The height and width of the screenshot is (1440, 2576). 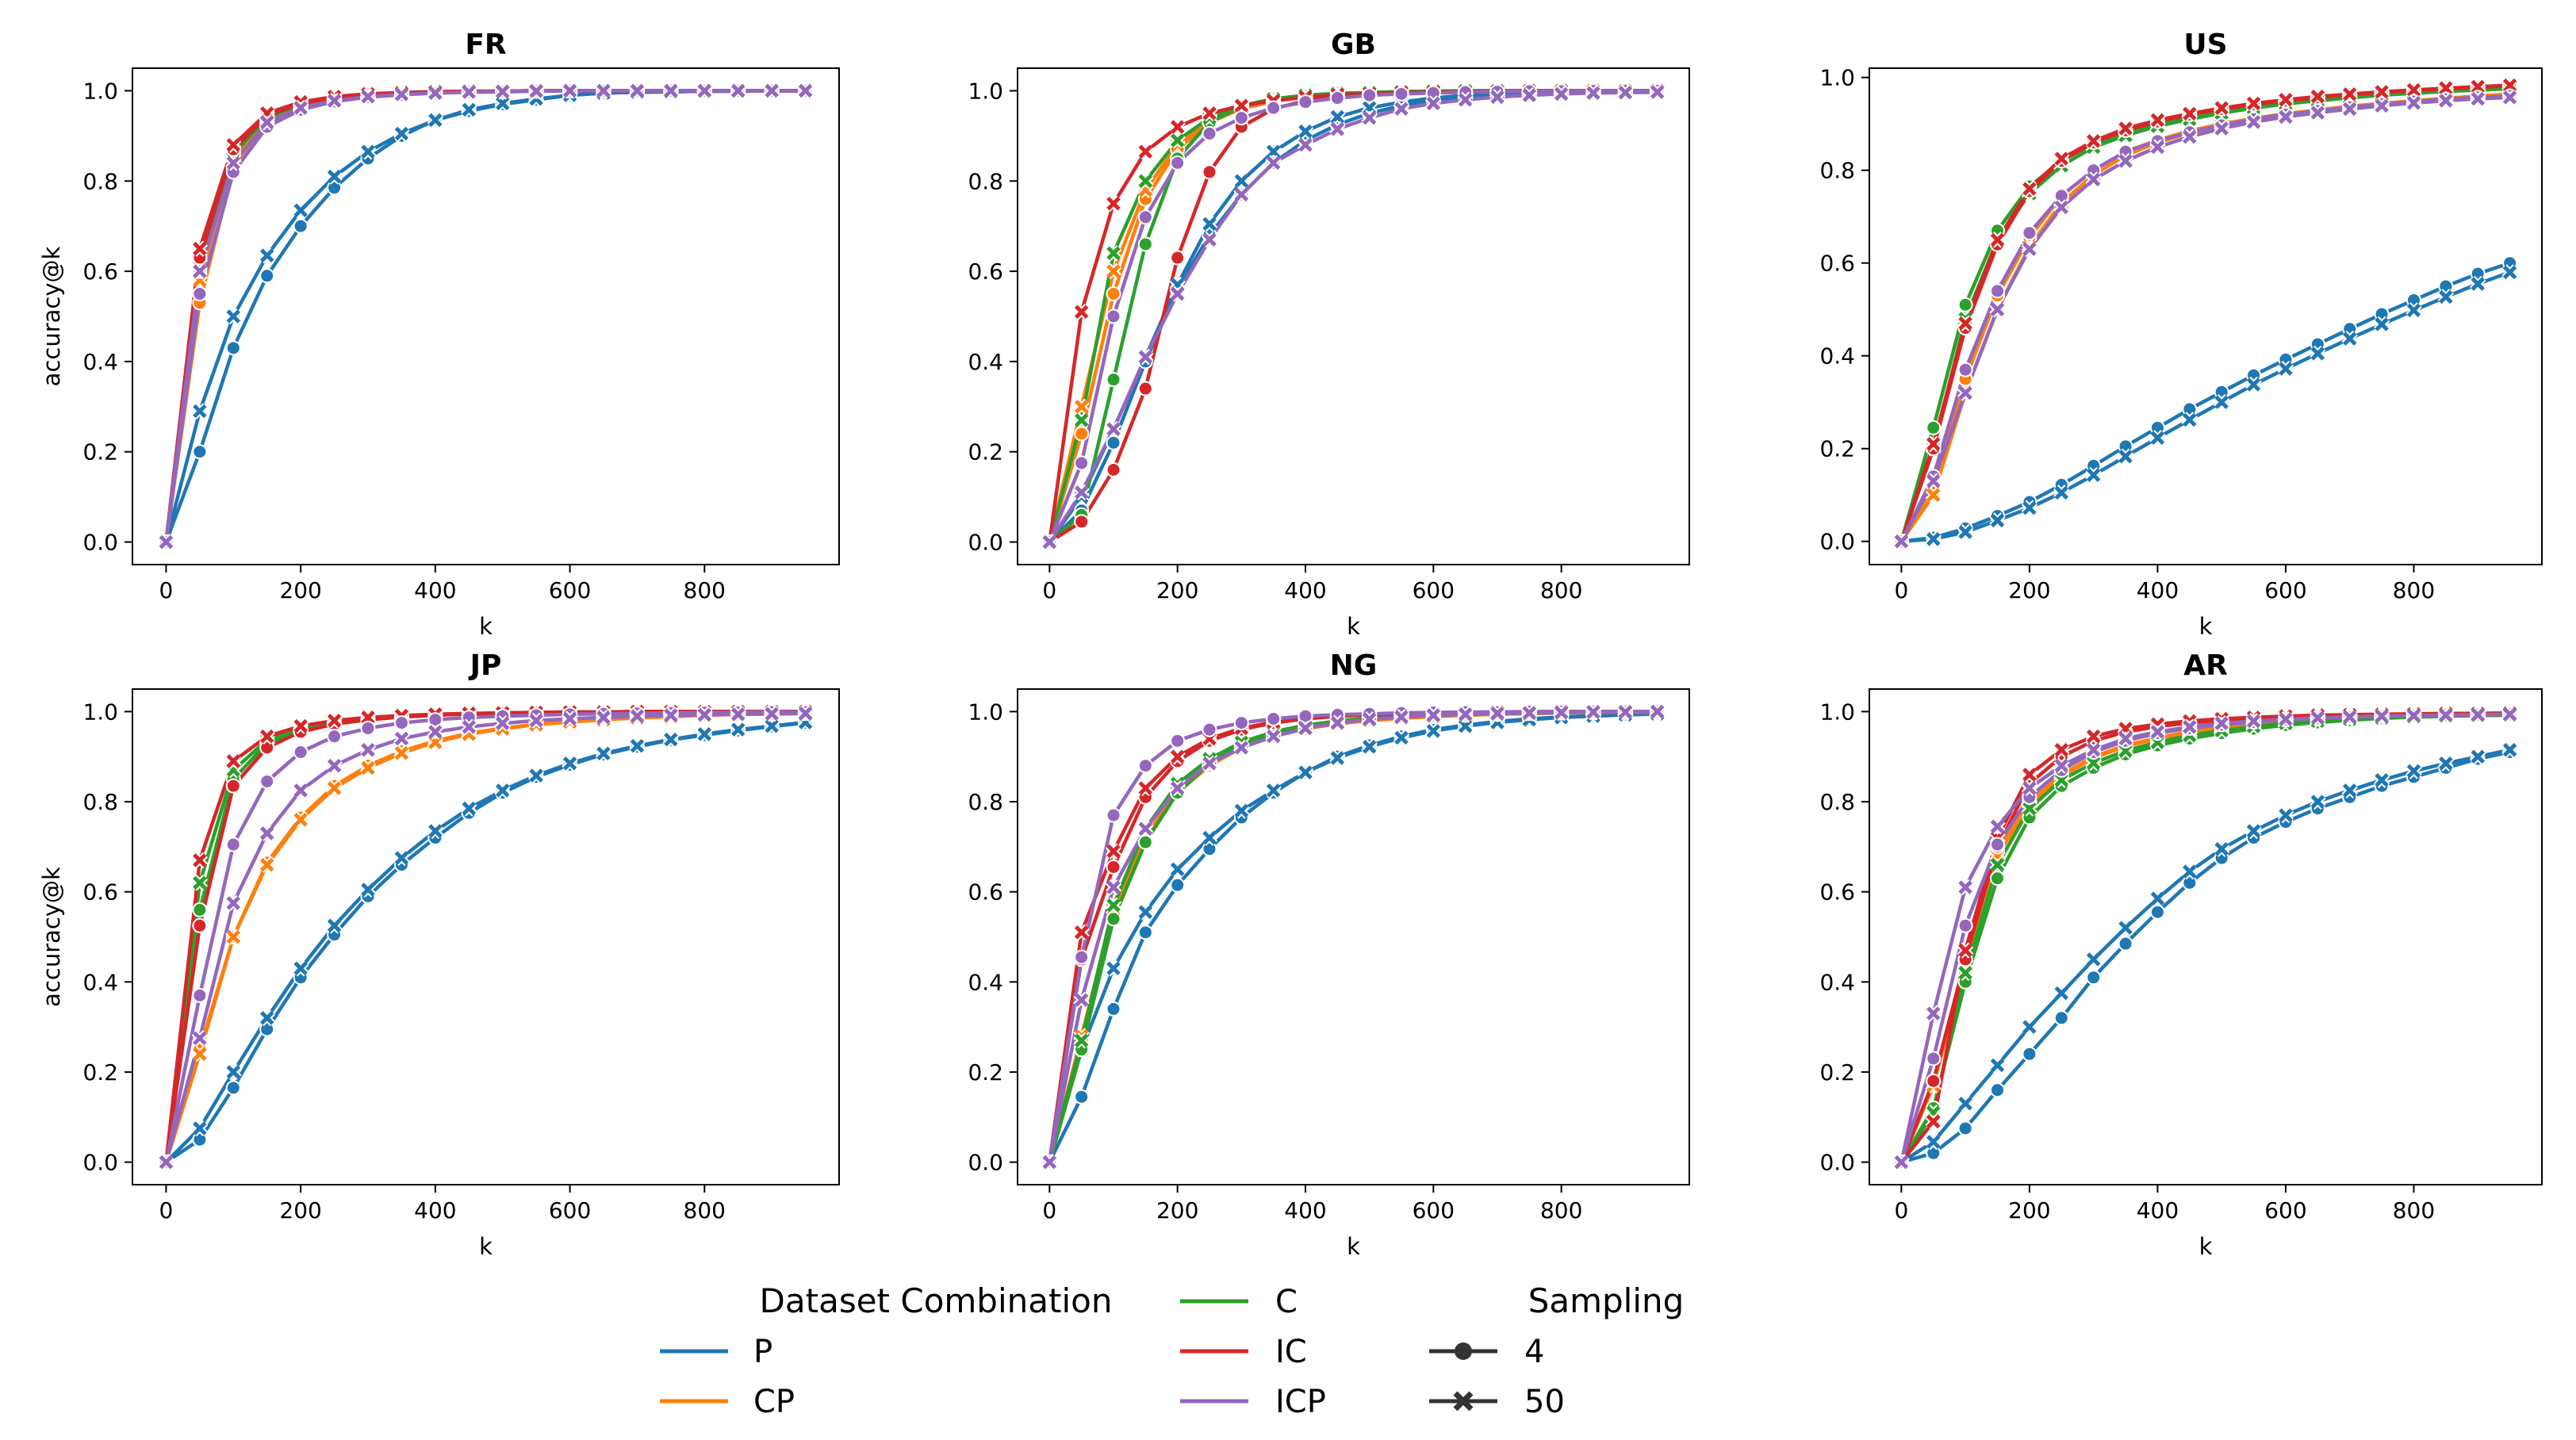 I want to click on x-tick-label-gb-0: 0, so click(x=1049, y=590).